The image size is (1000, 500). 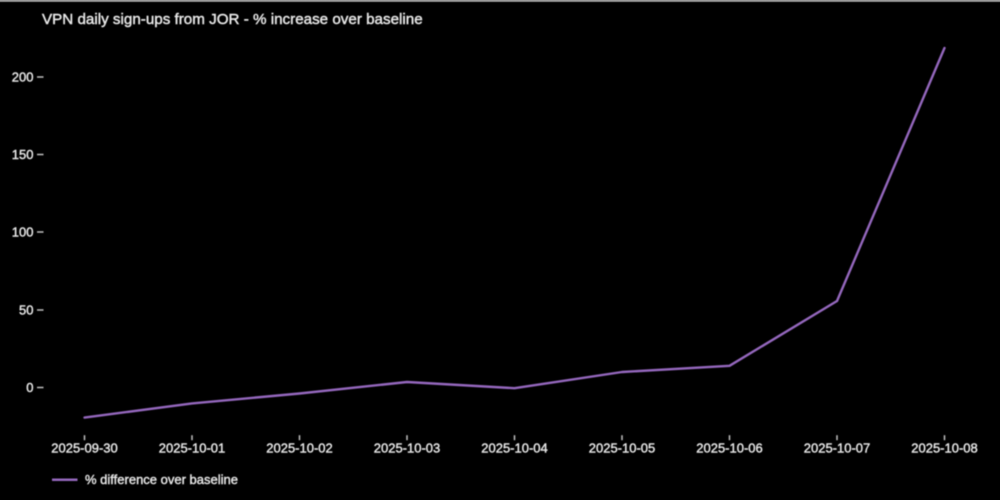 What do you see at coordinates (299, 448) in the screenshot?
I see `svg-text: 2025-10-02` at bounding box center [299, 448].